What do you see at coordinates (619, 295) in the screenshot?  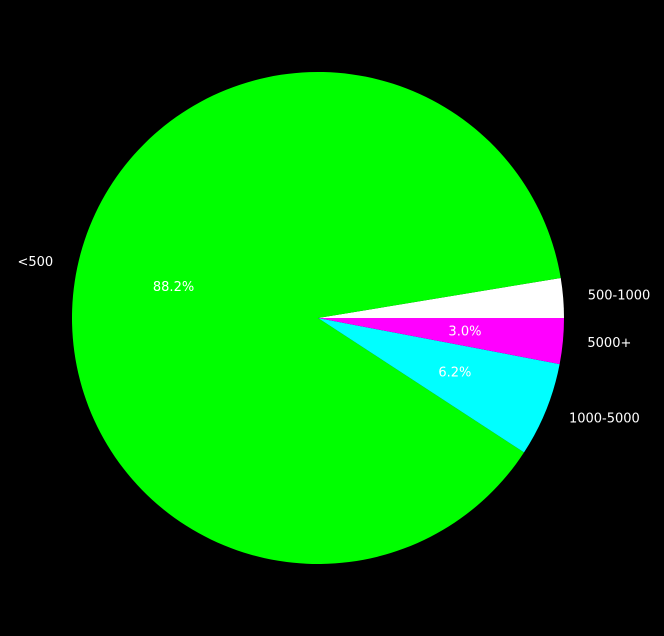 I see `slice-label: 500-1000` at bounding box center [619, 295].